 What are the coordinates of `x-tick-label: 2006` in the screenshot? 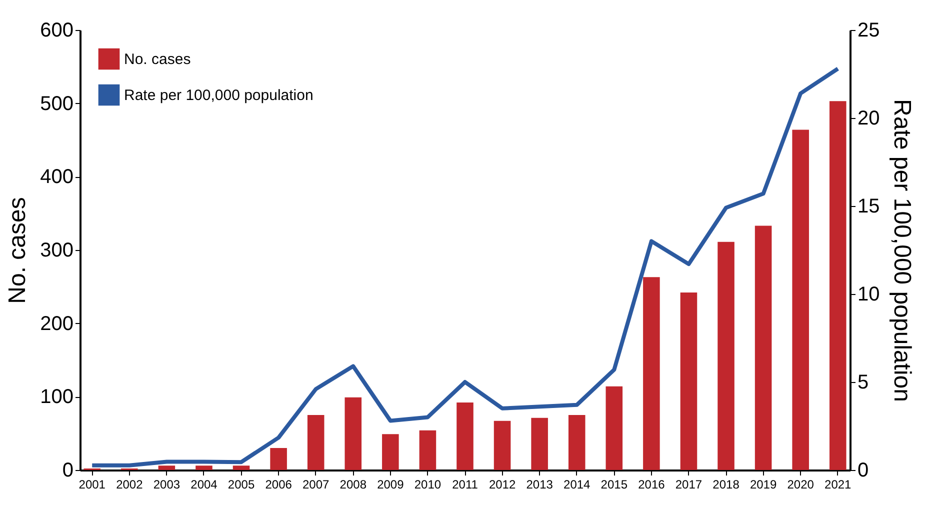 It's located at (278, 485).